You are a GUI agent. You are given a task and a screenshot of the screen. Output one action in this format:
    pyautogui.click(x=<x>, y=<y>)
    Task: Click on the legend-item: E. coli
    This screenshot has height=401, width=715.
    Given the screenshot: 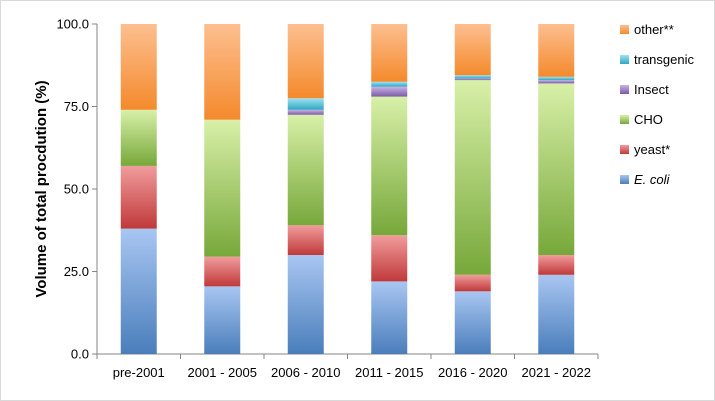 What is the action you would take?
    pyautogui.click(x=667, y=179)
    